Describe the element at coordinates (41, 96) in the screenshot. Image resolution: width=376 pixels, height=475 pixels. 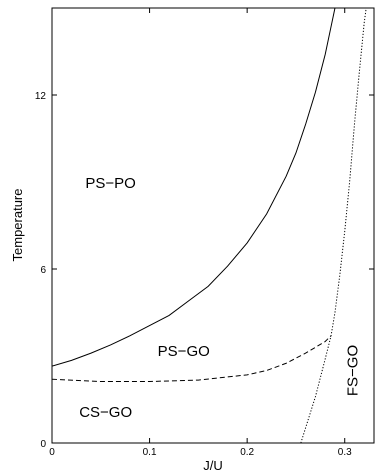
I see `y-tick-label: 12` at that location.